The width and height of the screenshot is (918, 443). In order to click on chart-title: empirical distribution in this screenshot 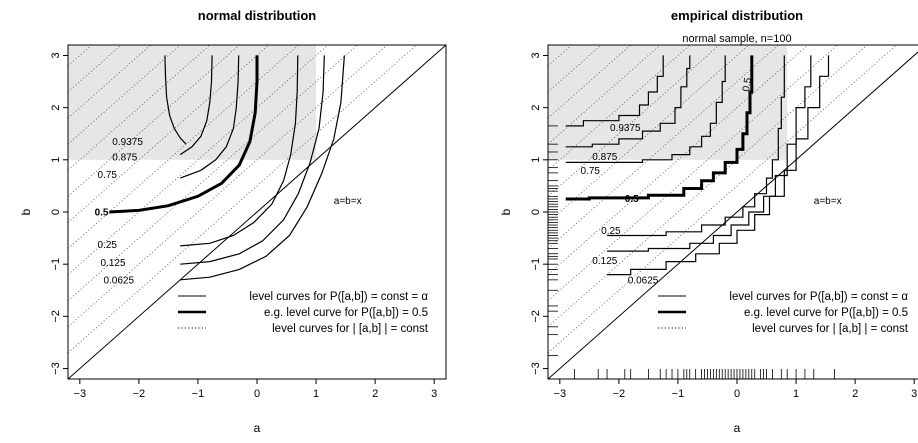, I will do `click(737, 15)`.